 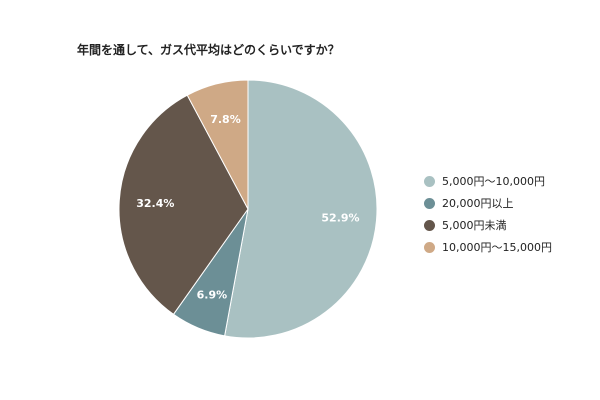 What do you see at coordinates (493, 181) in the screenshot?
I see `legend-label-1: 5,000円〜10,000円` at bounding box center [493, 181].